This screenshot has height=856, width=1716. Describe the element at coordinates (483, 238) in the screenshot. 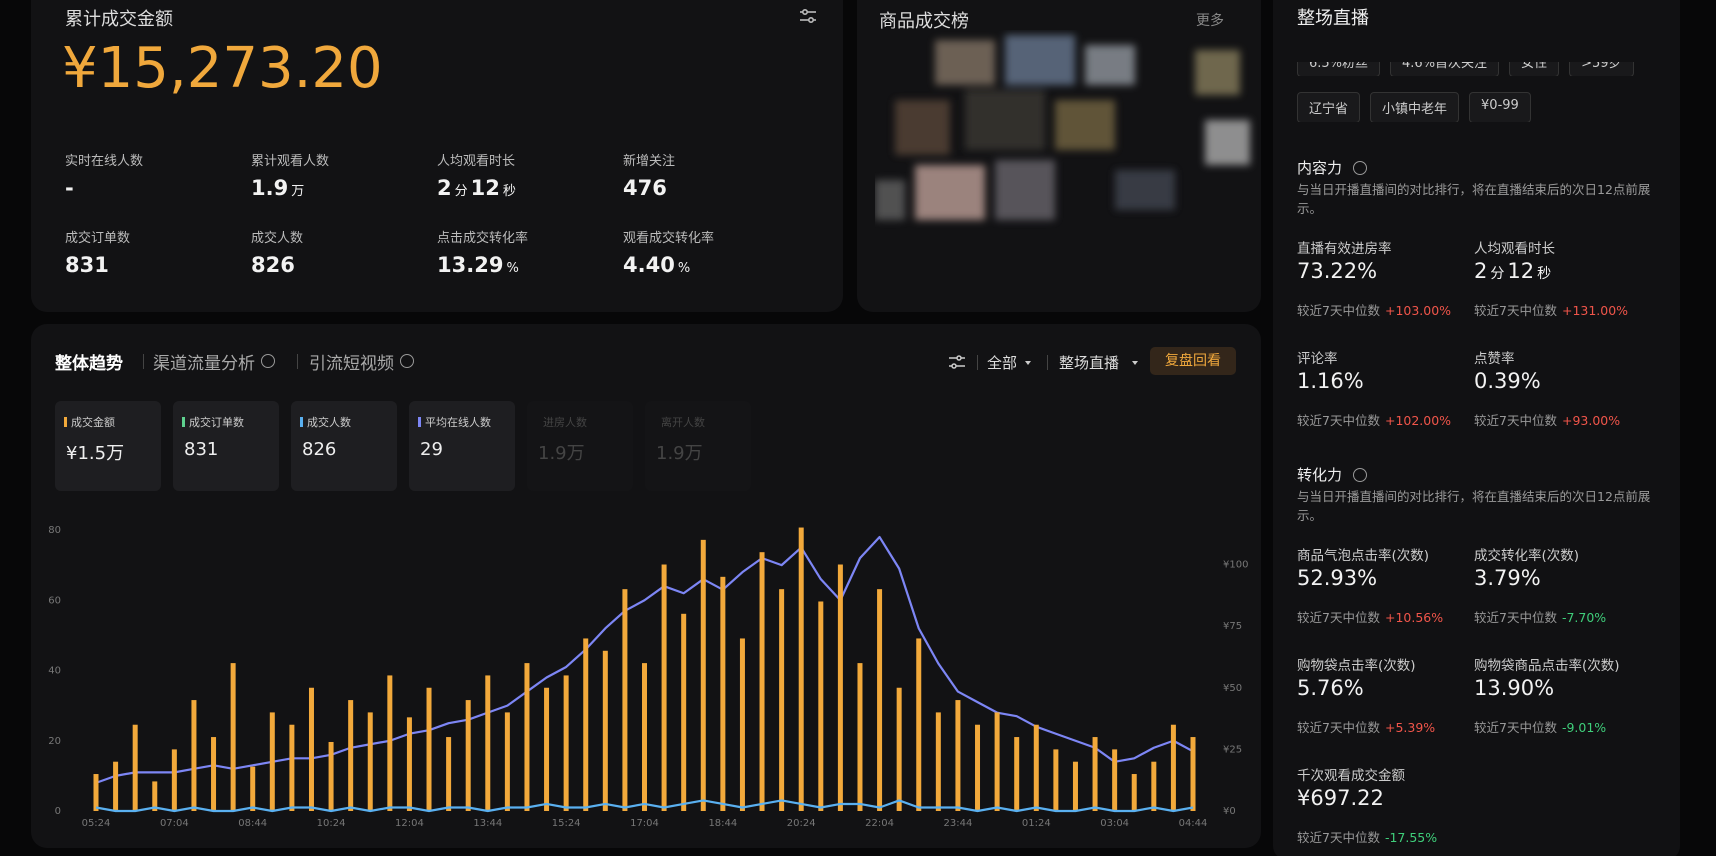

I see `metric-label: 点击成交转化率` at that location.